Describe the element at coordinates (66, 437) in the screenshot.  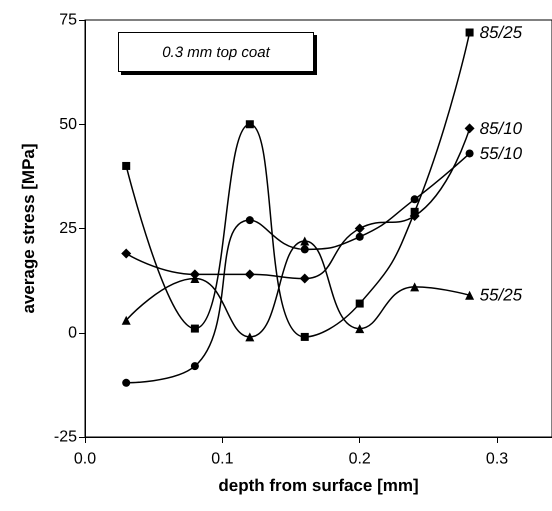
I see `y-tick-label: -25` at that location.